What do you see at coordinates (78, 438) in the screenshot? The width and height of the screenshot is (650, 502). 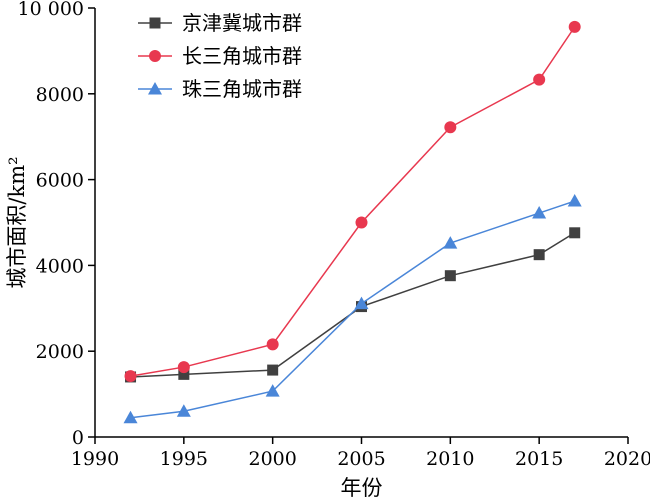 I see `y-tick-label: 0` at bounding box center [78, 438].